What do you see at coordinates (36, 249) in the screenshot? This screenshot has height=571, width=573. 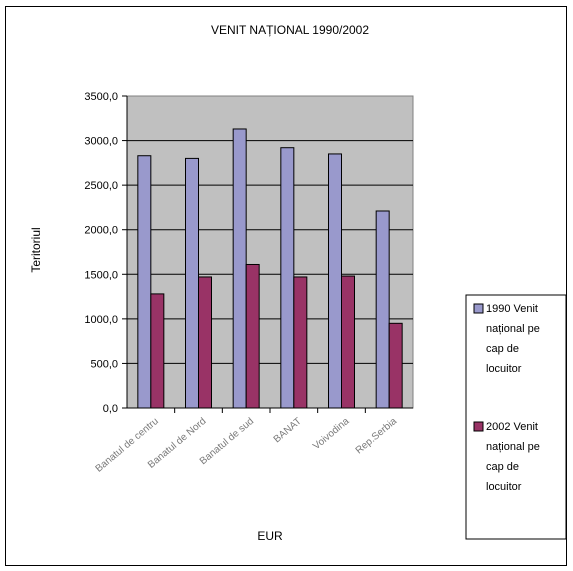 I see `y-axis-label: Teritoriul` at bounding box center [36, 249].